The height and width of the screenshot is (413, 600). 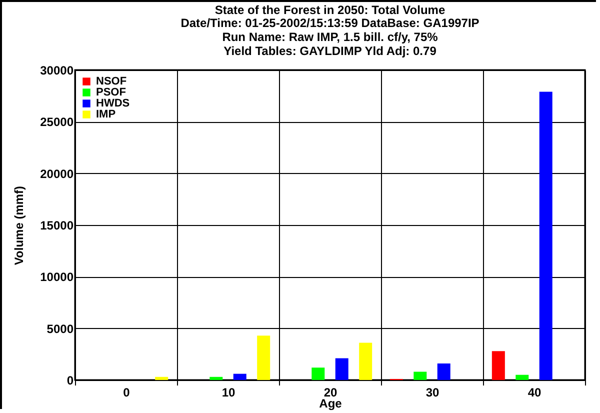 I want to click on x-axis-title: Age, so click(x=330, y=403).